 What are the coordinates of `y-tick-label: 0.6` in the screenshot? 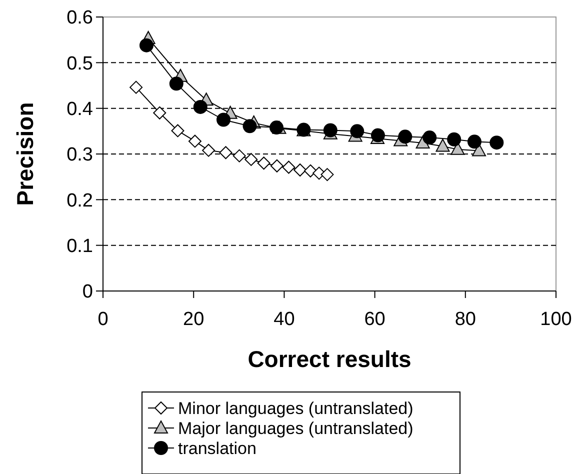 It's located at (79, 18).